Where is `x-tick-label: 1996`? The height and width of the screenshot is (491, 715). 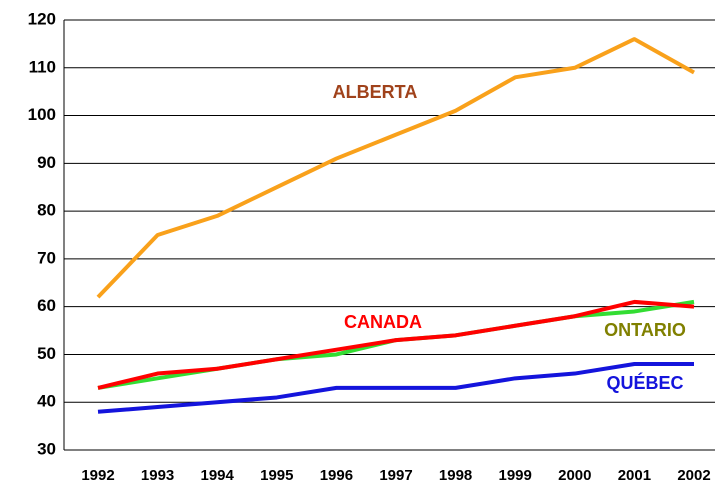 x-tick-label: 1996 is located at coordinates (336, 475).